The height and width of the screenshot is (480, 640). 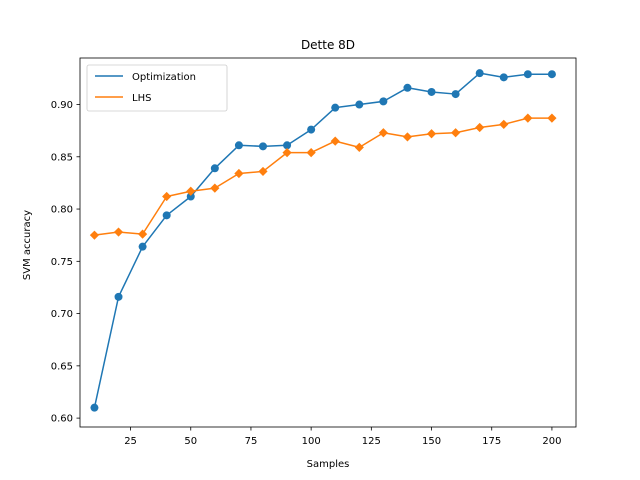 I want to click on y-tick-label-2: 0.70, so click(x=62, y=314).